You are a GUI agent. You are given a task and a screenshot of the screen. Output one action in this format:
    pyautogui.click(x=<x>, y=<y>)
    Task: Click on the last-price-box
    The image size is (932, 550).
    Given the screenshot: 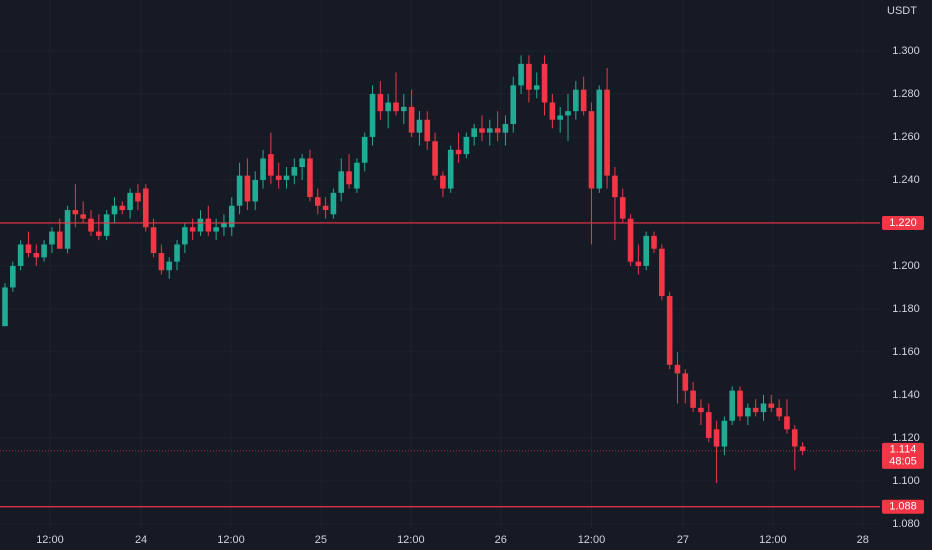 What is the action you would take?
    pyautogui.click(x=903, y=455)
    